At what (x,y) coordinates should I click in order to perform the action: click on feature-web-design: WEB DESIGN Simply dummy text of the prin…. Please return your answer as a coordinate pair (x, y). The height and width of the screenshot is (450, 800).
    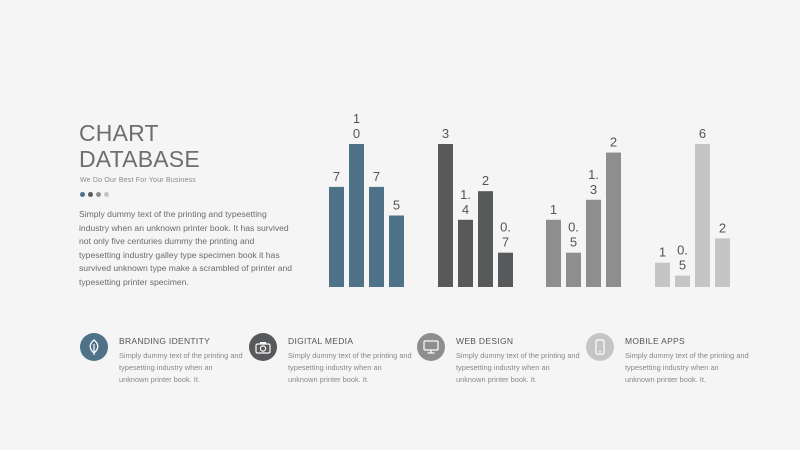
    Looking at the image, I should click on (498, 363).